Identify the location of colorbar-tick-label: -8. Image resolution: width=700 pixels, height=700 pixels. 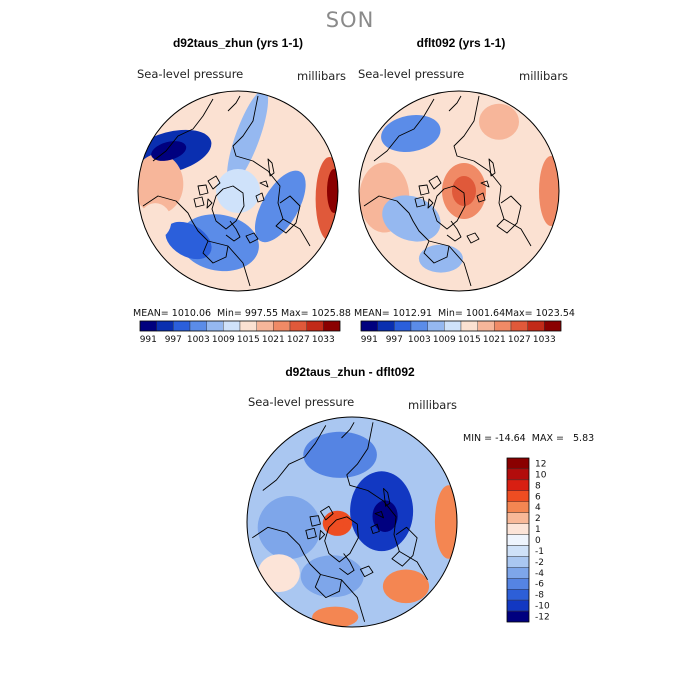
(539, 596).